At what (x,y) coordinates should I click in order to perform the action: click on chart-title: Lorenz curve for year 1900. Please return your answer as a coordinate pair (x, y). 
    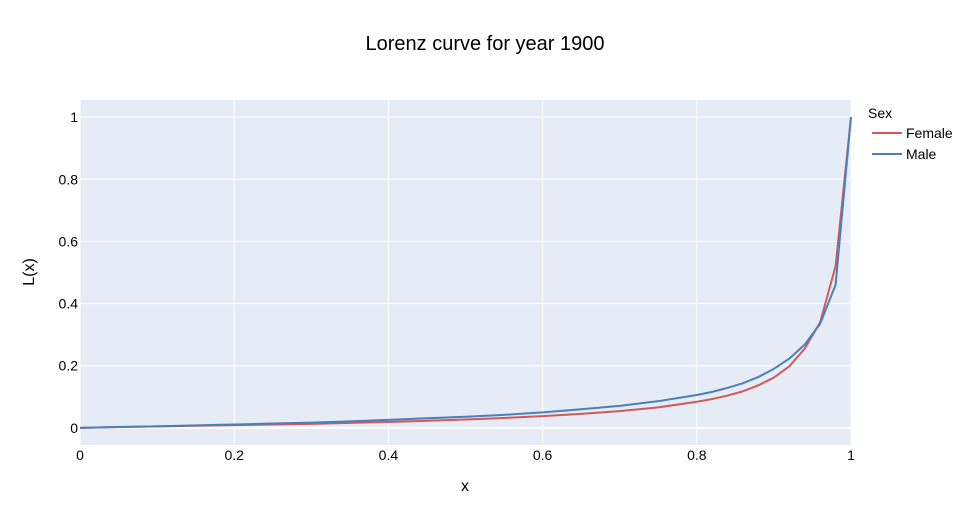
    Looking at the image, I should click on (484, 44).